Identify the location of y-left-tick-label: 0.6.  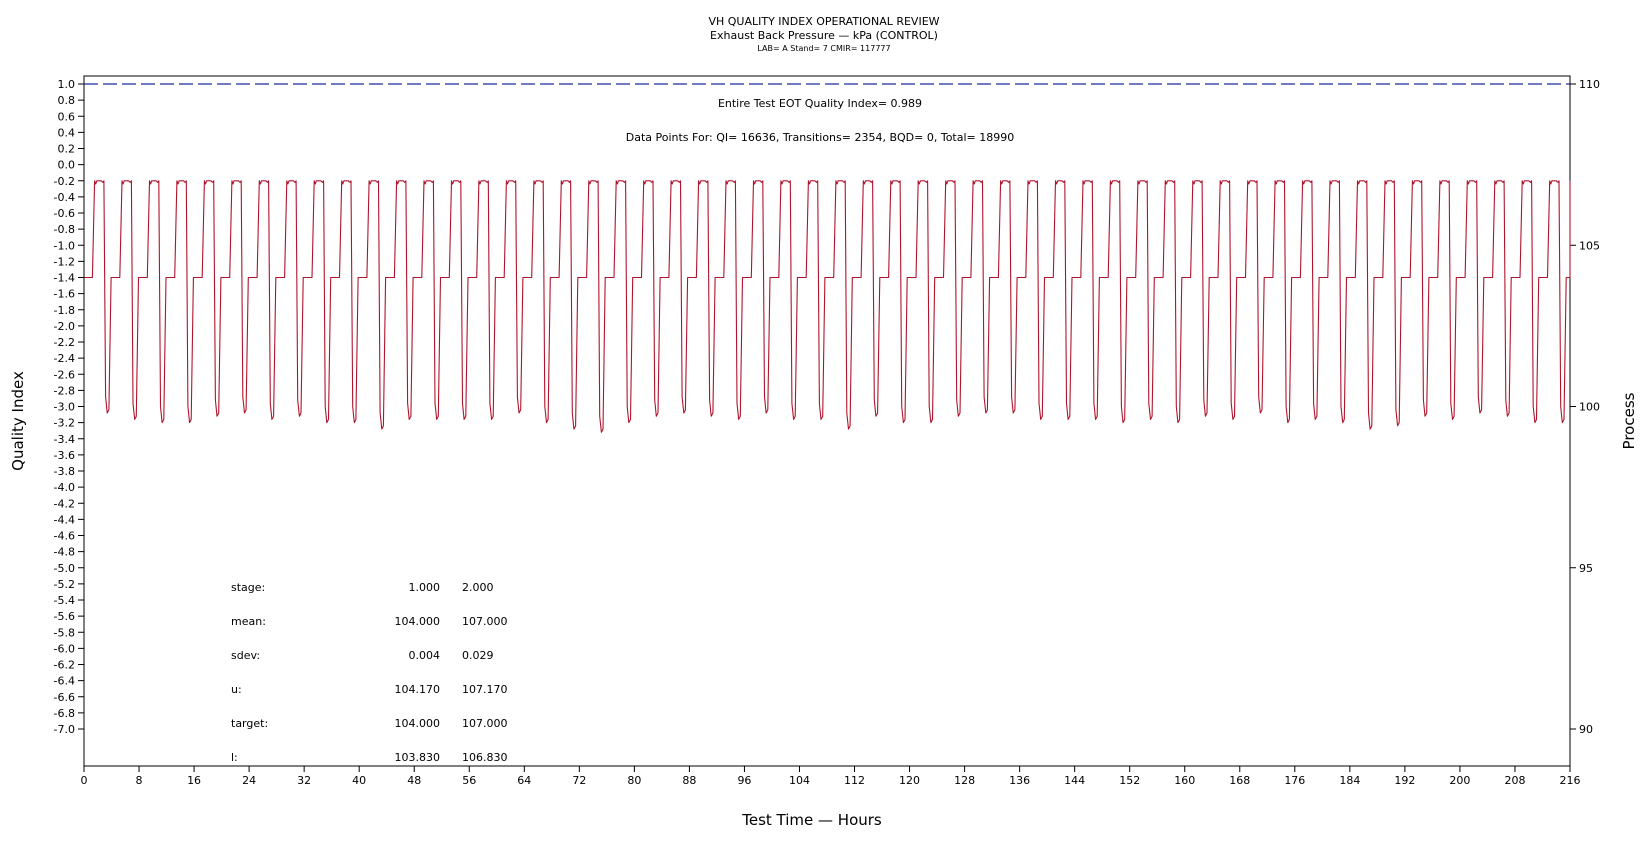
(67, 116).